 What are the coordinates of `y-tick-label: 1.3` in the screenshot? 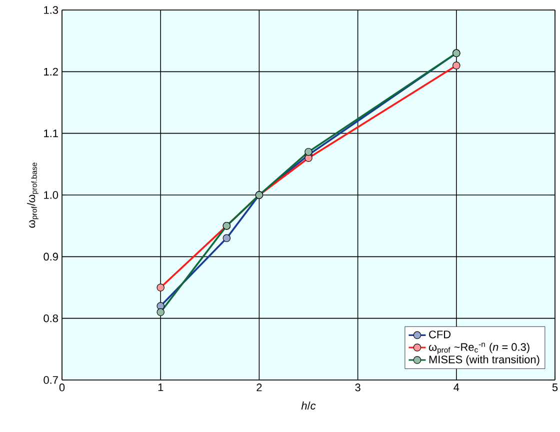 It's located at (51, 10).